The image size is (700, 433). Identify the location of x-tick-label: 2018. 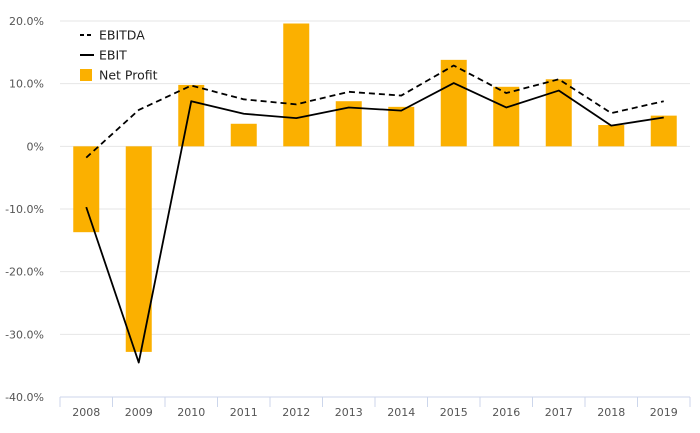
(611, 412).